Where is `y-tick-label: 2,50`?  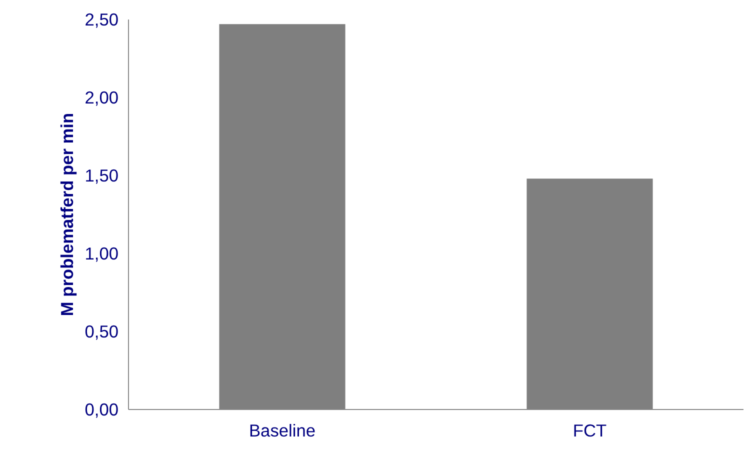 y-tick-label: 2,50 is located at coordinates (101, 20).